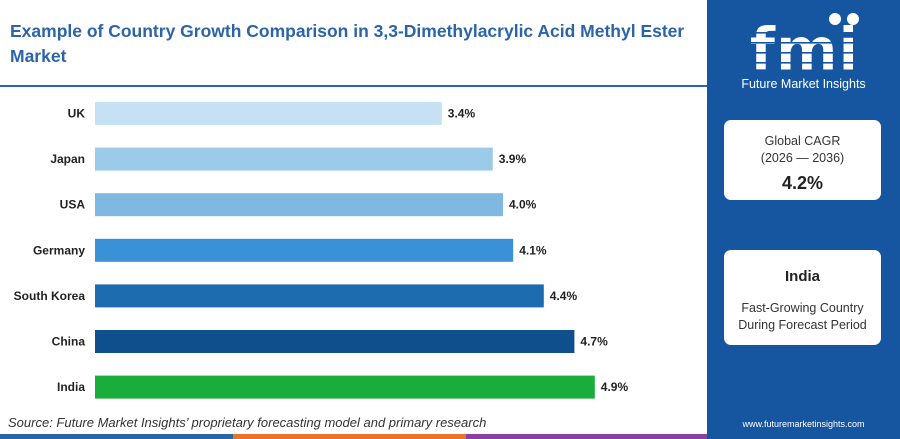 This screenshot has width=900, height=439. Describe the element at coordinates (71, 387) in the screenshot. I see `category-label: India` at that location.